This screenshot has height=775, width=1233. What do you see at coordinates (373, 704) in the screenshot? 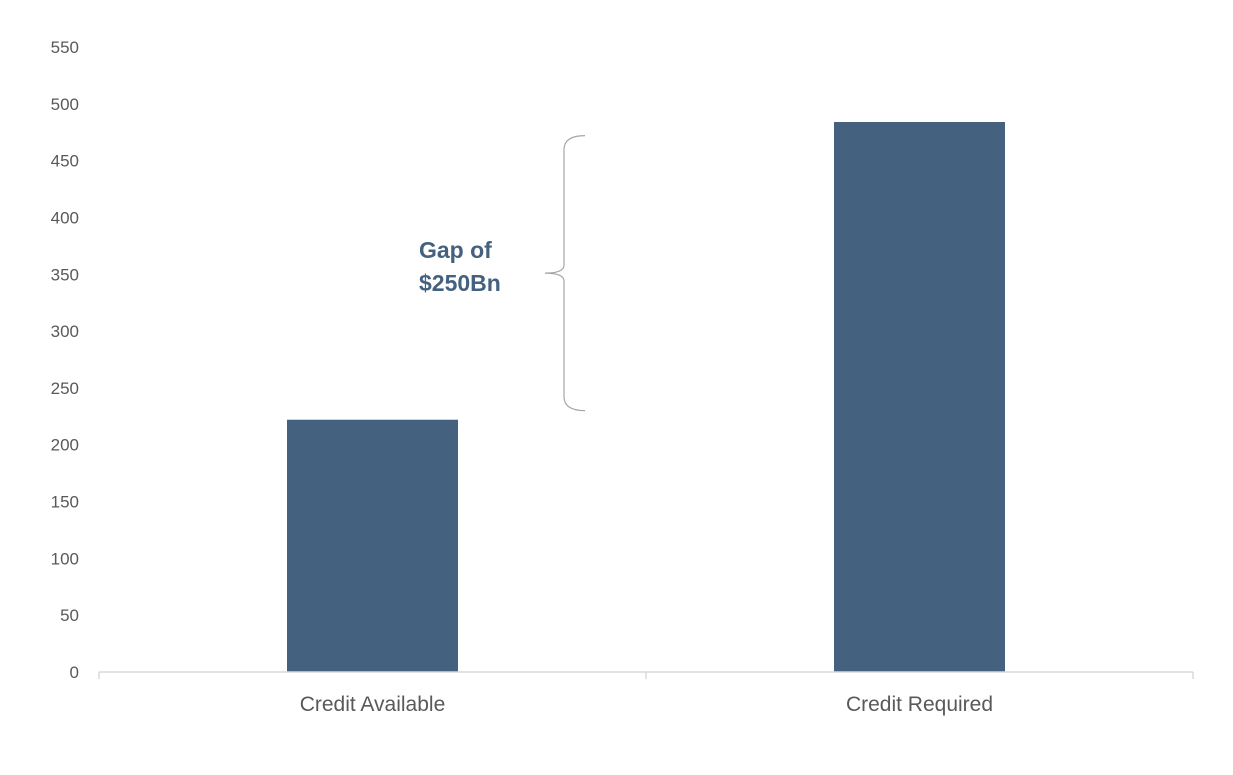
I see `x-category-label: Credit Available` at bounding box center [373, 704].